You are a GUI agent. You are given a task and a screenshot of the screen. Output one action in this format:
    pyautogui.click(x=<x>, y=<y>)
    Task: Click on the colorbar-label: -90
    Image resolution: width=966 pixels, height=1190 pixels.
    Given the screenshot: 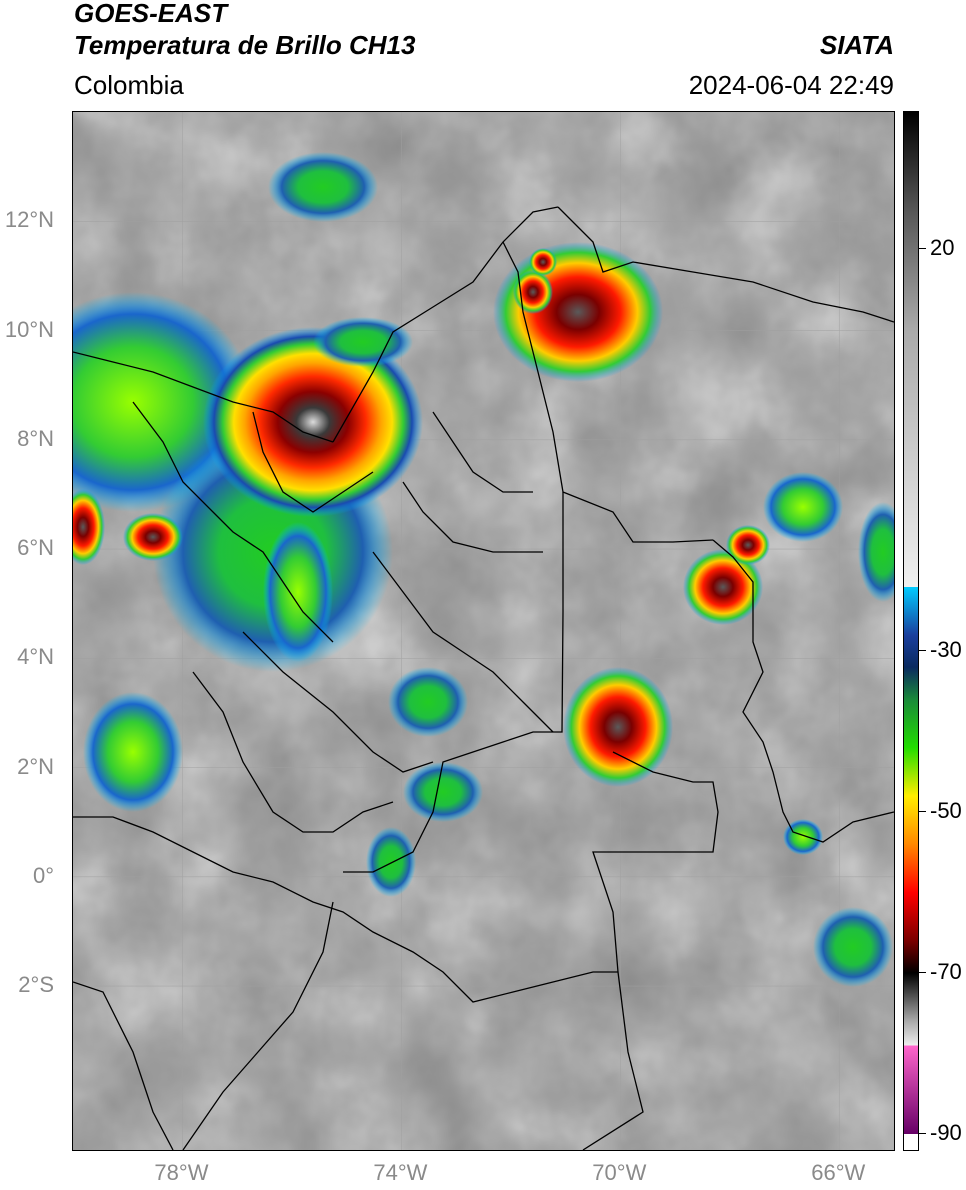 What is the action you would take?
    pyautogui.click(x=946, y=1132)
    